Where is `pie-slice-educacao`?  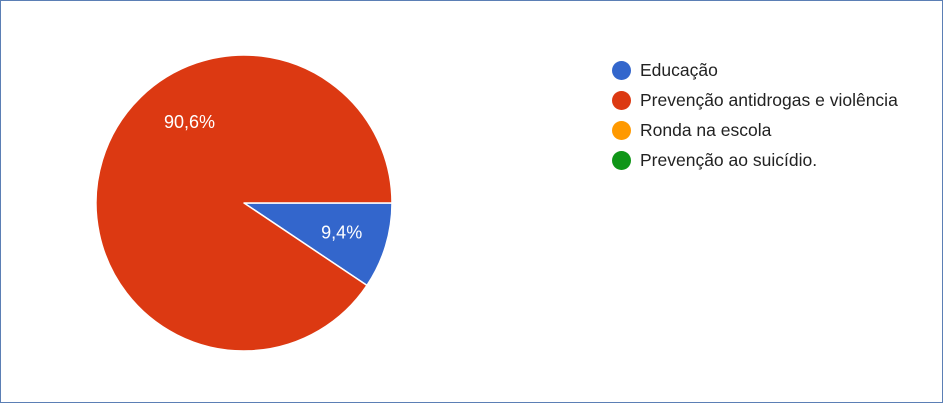 pie-slice-educacao is located at coordinates (318, 244).